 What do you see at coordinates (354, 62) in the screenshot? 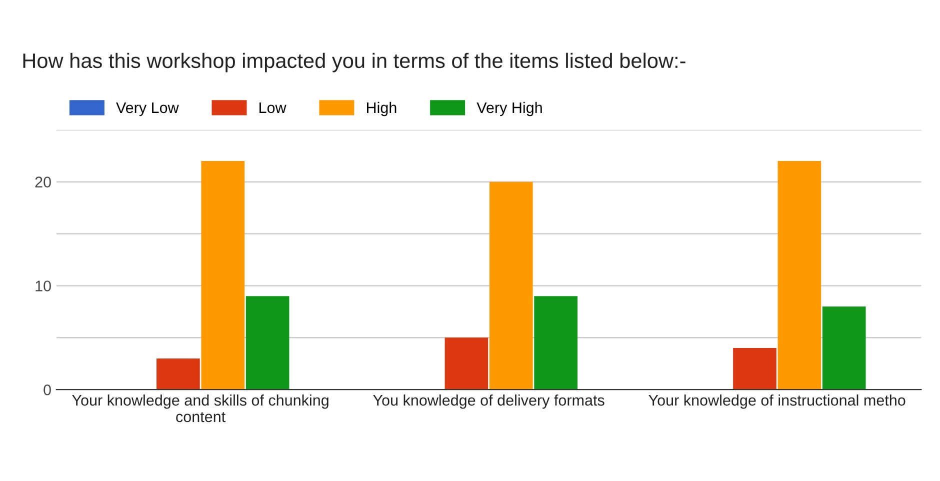
I see `chart-title: How has this workshop impacted you in terms of the items listed below:-` at bounding box center [354, 62].